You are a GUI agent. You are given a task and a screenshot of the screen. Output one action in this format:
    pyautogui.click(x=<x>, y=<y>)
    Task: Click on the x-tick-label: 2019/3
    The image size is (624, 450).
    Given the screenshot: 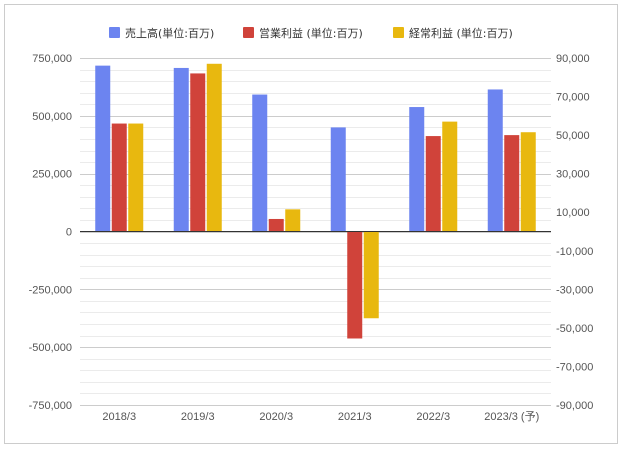 What is the action you would take?
    pyautogui.click(x=198, y=417)
    